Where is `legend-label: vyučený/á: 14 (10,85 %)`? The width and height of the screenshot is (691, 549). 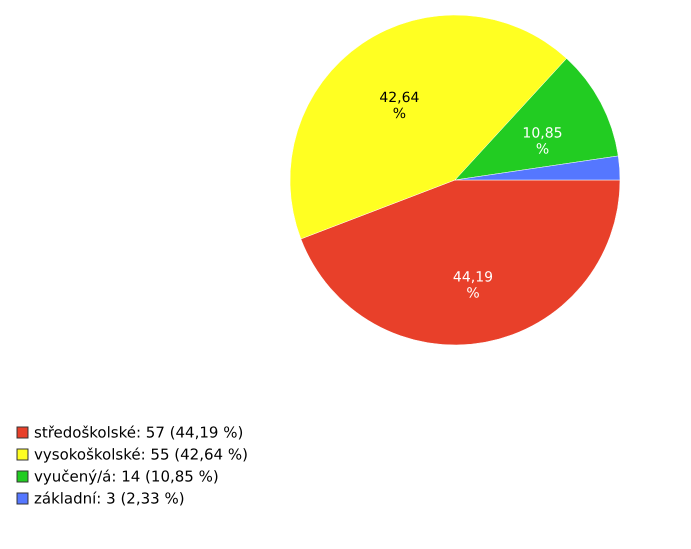
legend-label: vyučený/á: 14 (10,85 %) is located at coordinates (126, 477).